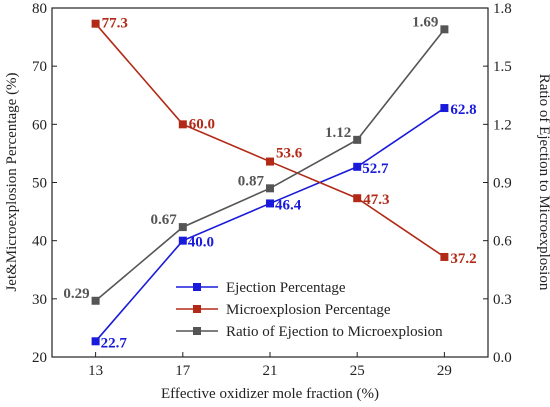 The width and height of the screenshot is (550, 407). I want to click on left-tick-label: 30, so click(39, 300).